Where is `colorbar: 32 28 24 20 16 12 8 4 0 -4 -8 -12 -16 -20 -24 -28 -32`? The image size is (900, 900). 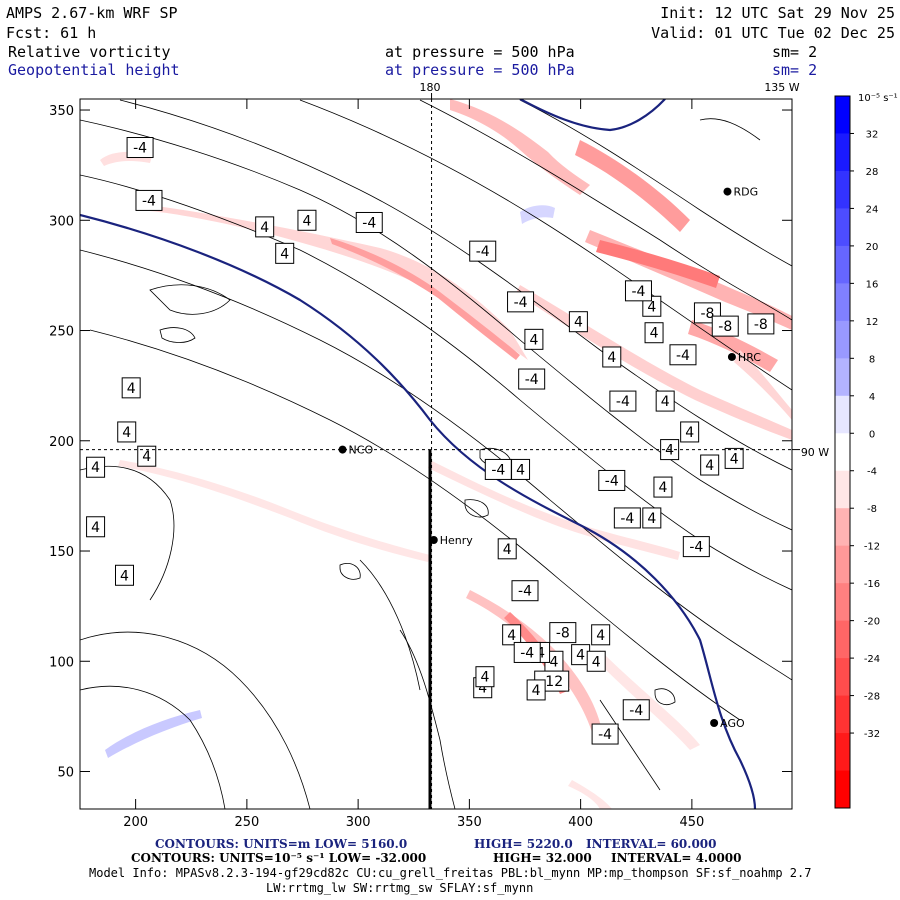
colorbar: 32 28 24 20 16 12 8 4 0 -4 -8 -12 -16 -20 -24 -28 -32 is located at coordinates (857, 452).